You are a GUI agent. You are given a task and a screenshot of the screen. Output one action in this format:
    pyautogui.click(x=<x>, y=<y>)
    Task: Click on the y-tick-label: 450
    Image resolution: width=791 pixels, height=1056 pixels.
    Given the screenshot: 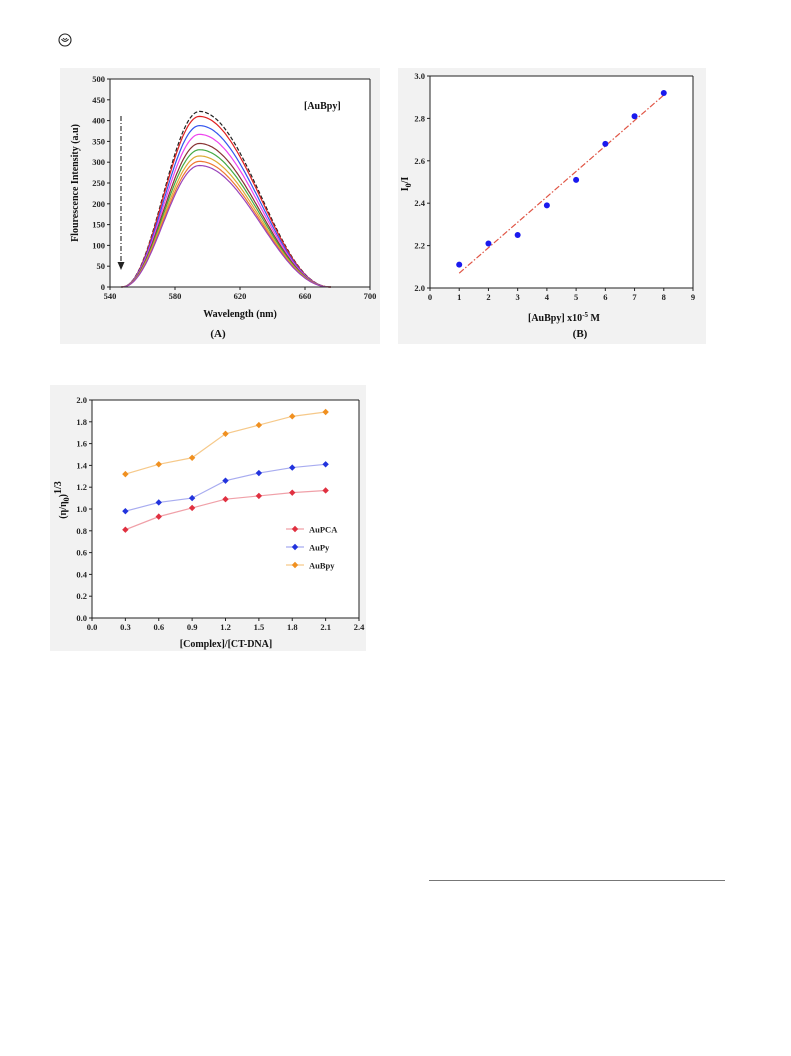 What is the action you would take?
    pyautogui.click(x=98, y=100)
    